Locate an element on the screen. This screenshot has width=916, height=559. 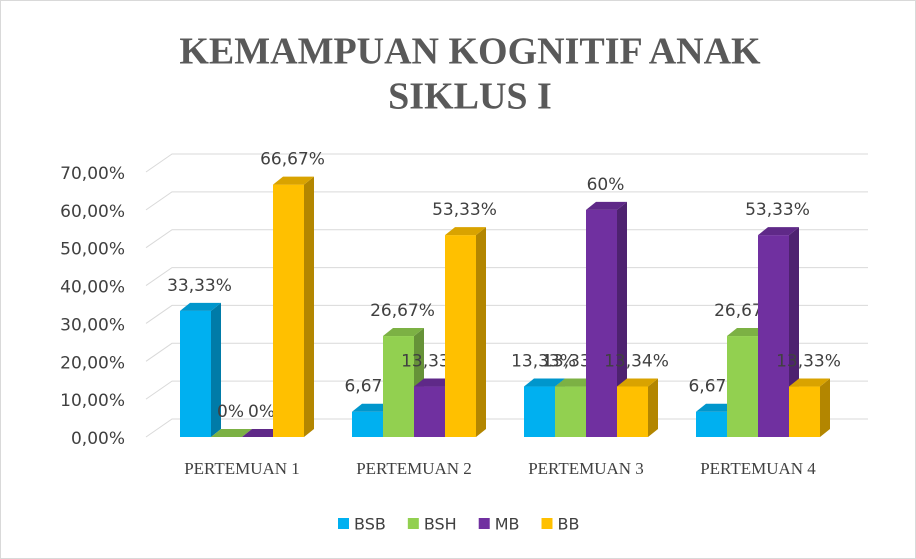
y-tick-label: 40,00% is located at coordinates (92, 288).